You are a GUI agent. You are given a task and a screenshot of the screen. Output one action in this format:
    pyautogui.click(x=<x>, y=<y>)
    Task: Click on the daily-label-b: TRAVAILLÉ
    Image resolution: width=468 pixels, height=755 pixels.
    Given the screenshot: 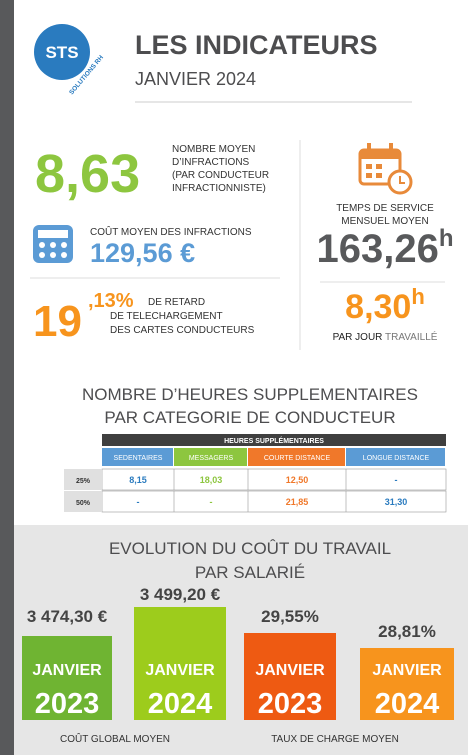 What is the action you would take?
    pyautogui.click(x=411, y=336)
    